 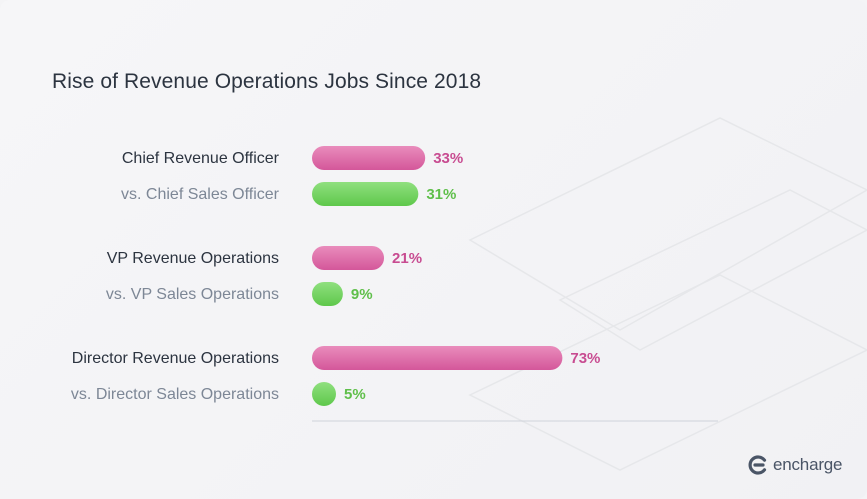 What do you see at coordinates (201, 158) in the screenshot?
I see `category-label-revenue-1: Chief Revenue Officer` at bounding box center [201, 158].